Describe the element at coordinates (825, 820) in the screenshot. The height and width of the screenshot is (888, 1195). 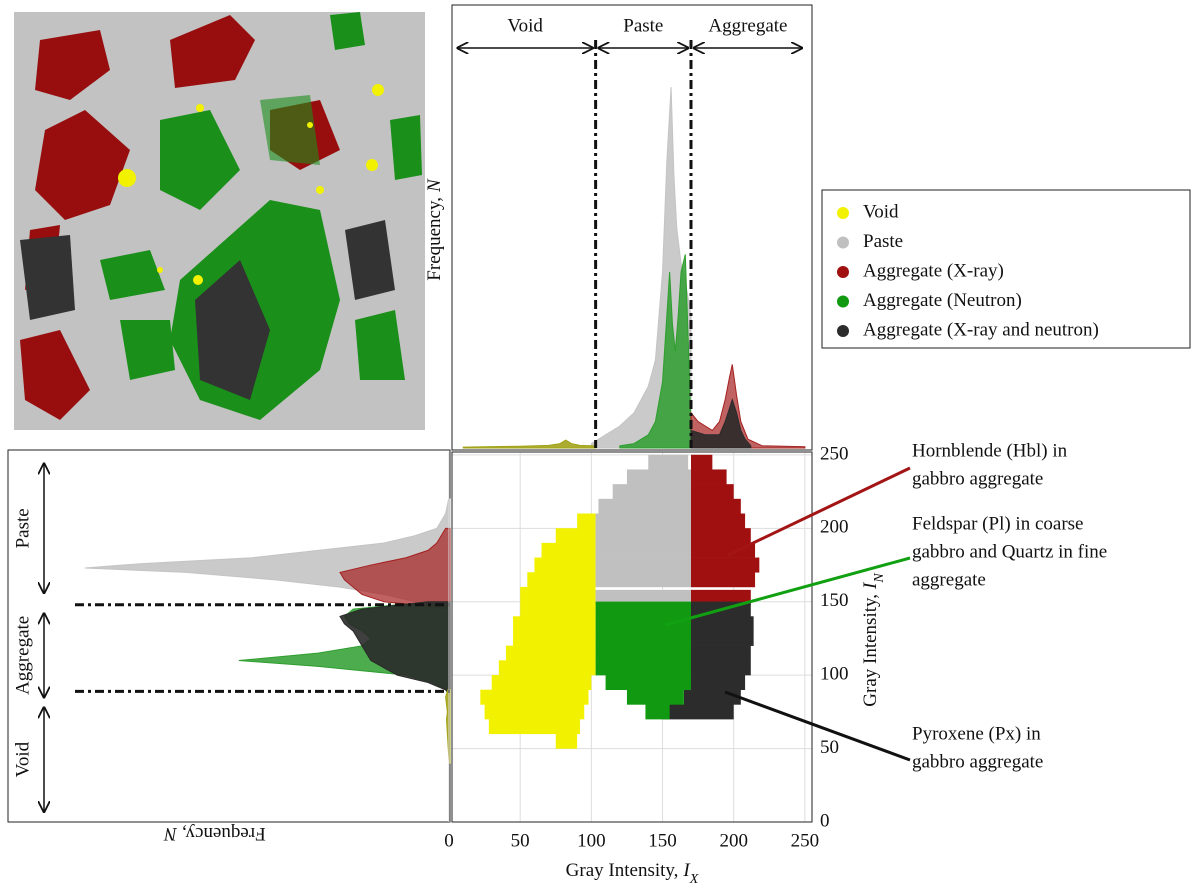
I see `y-tick-label: 0` at that location.